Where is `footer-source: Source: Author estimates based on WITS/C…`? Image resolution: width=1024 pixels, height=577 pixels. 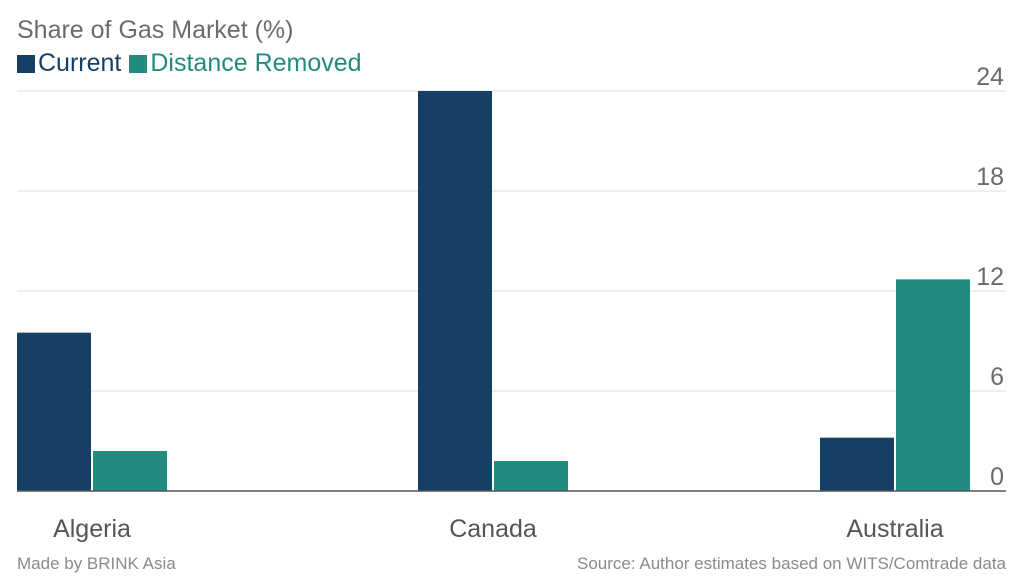 footer-source: Source: Author estimates based on WITS/C… is located at coordinates (791, 563).